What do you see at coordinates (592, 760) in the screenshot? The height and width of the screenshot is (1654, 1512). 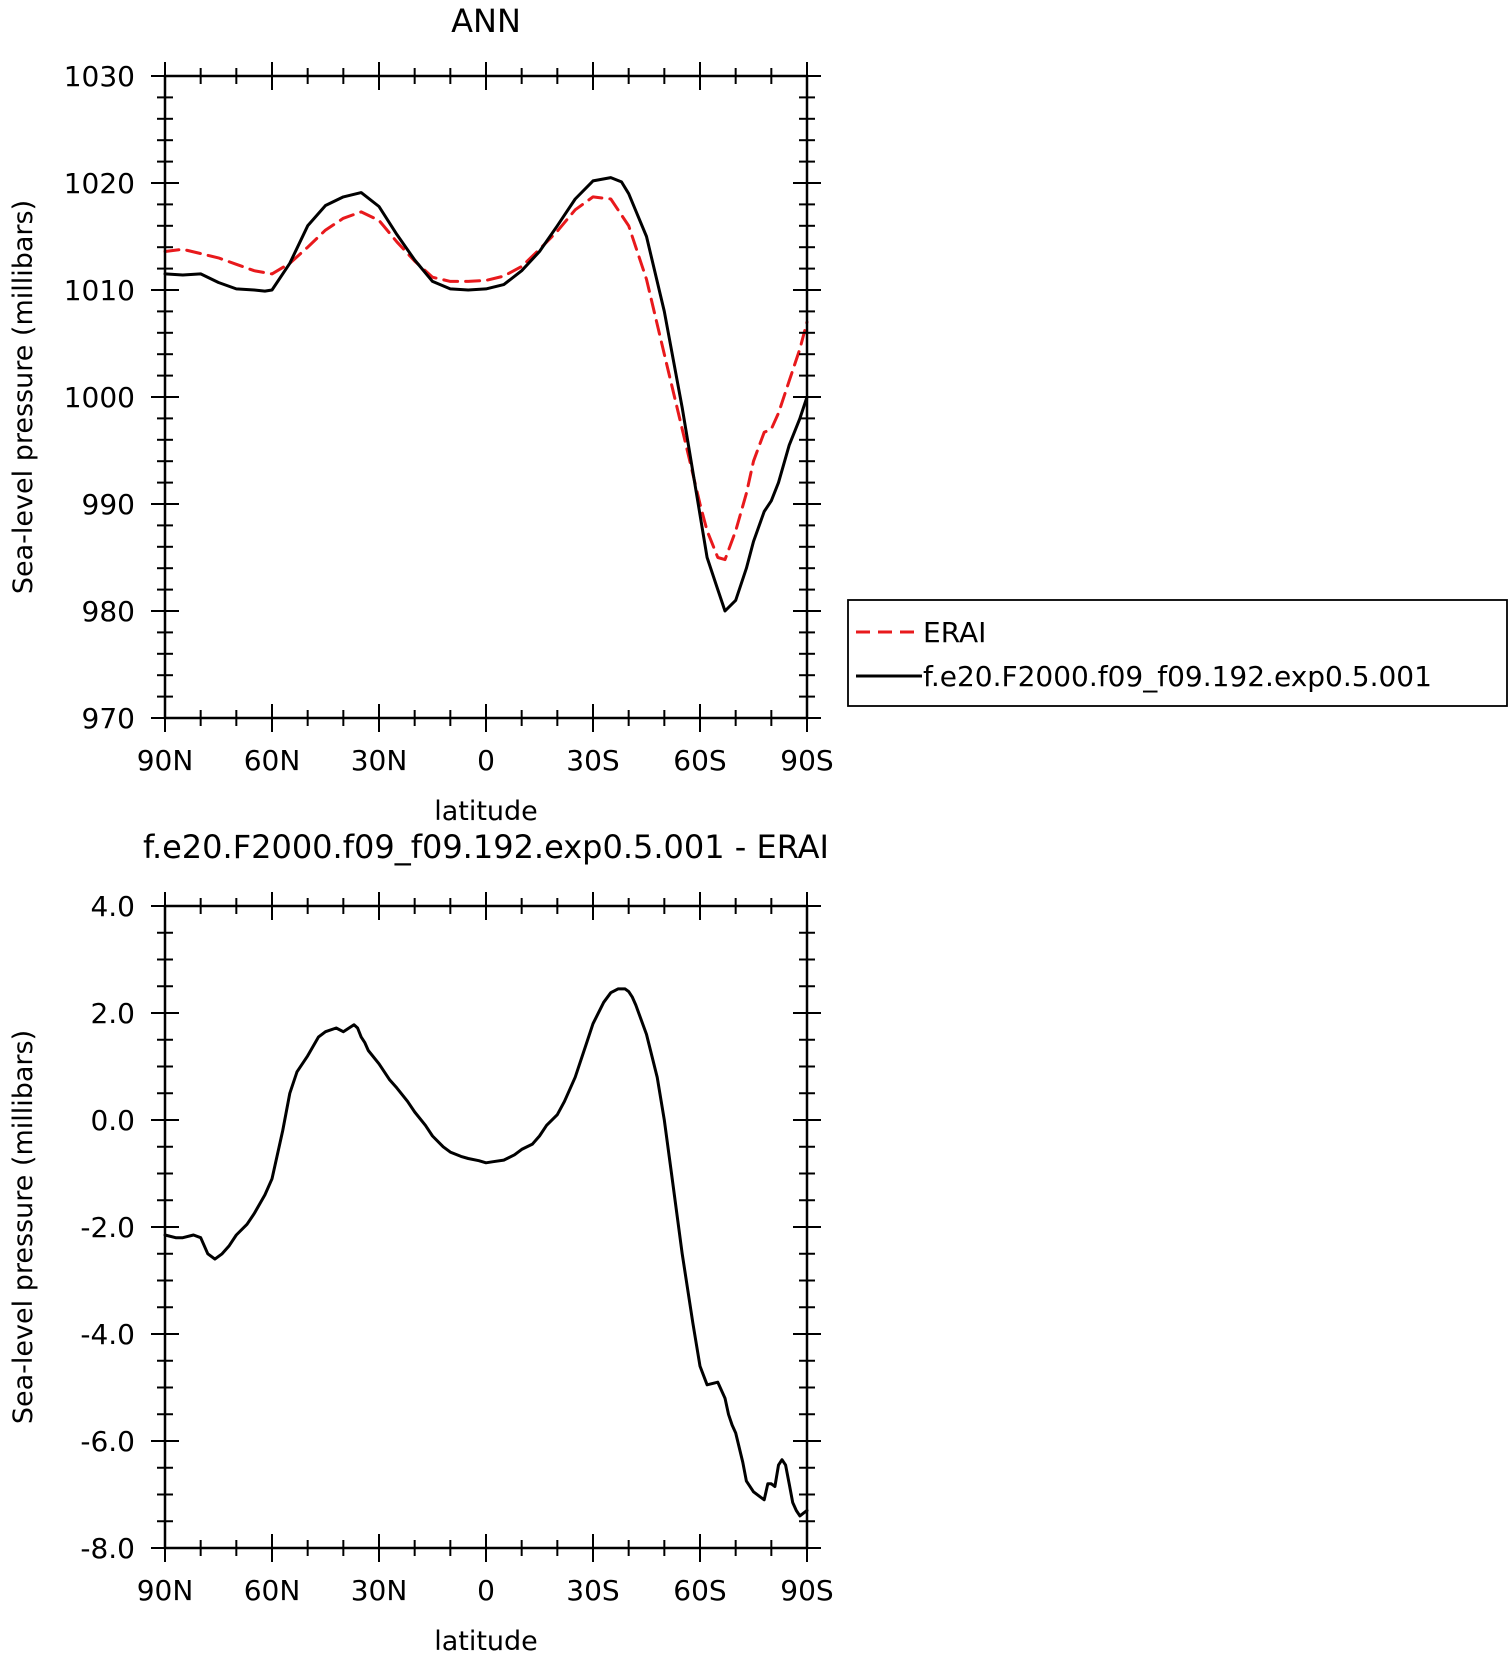 I see `top-x-tick-label: 30S` at bounding box center [592, 760].